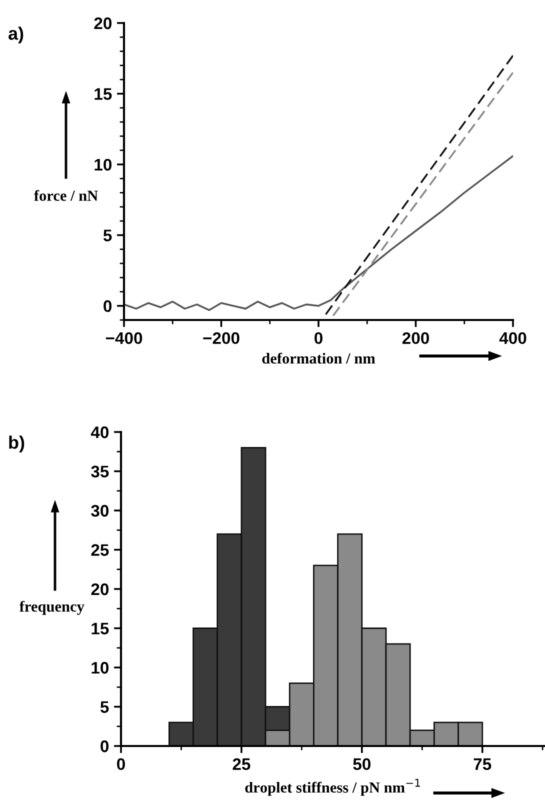 This screenshot has height=805, width=545. Describe the element at coordinates (483, 764) in the screenshot. I see `x-tick-label: 75` at that location.